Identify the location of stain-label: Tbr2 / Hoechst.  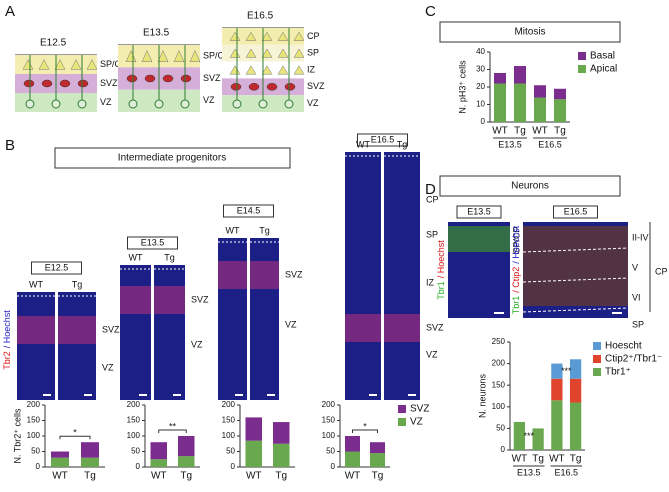
(7, 340).